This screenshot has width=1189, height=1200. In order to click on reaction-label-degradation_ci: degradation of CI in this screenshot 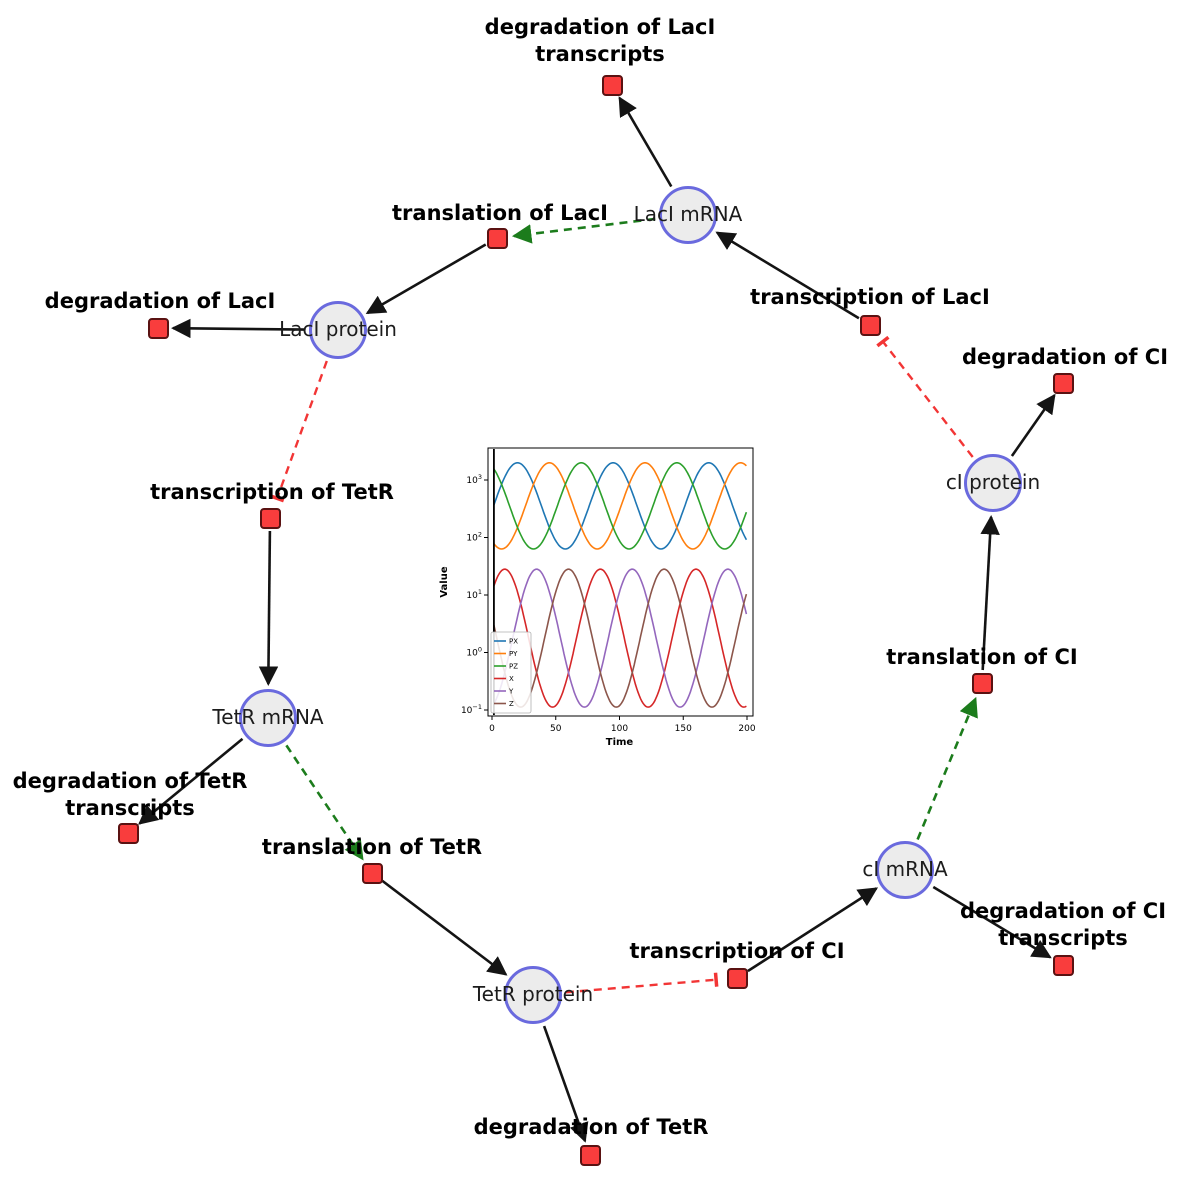, I will do `click(1047, 357)`.